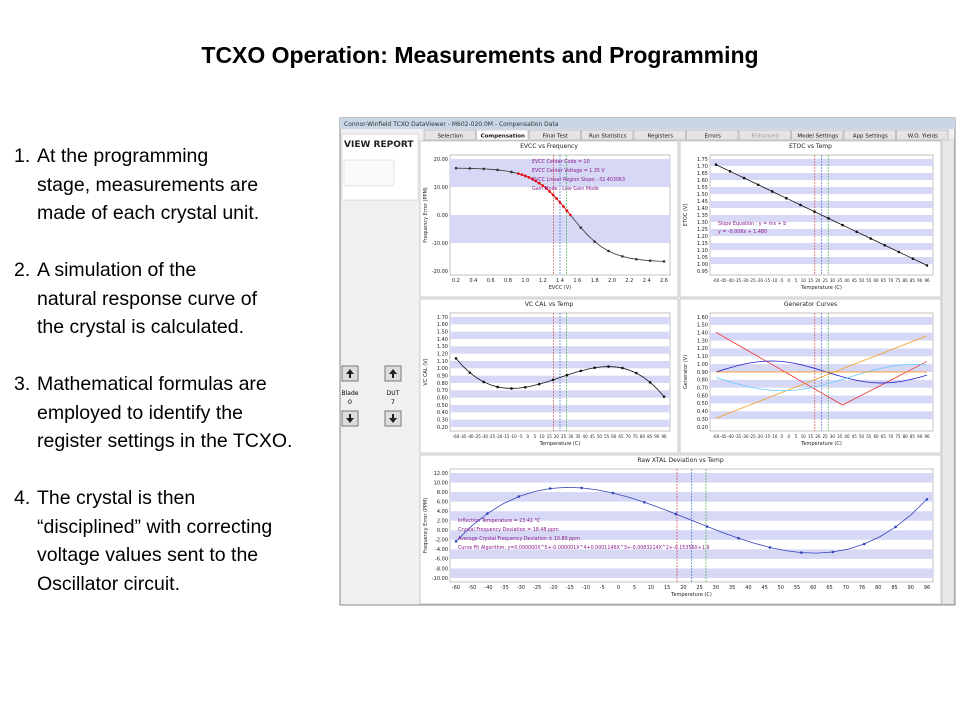 The width and height of the screenshot is (960, 720). I want to click on chart-note: EVCC Center Code = 10, so click(561, 162).